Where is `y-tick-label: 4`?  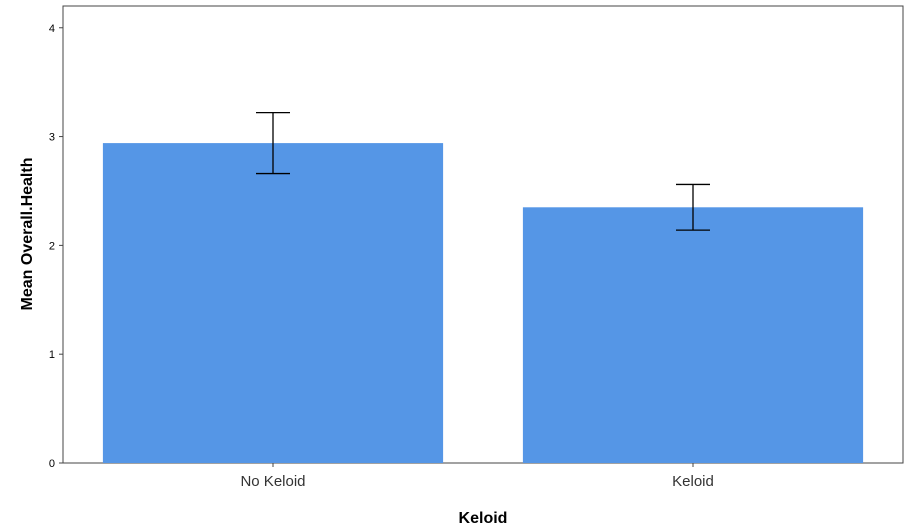
y-tick-label: 4 is located at coordinates (52, 29).